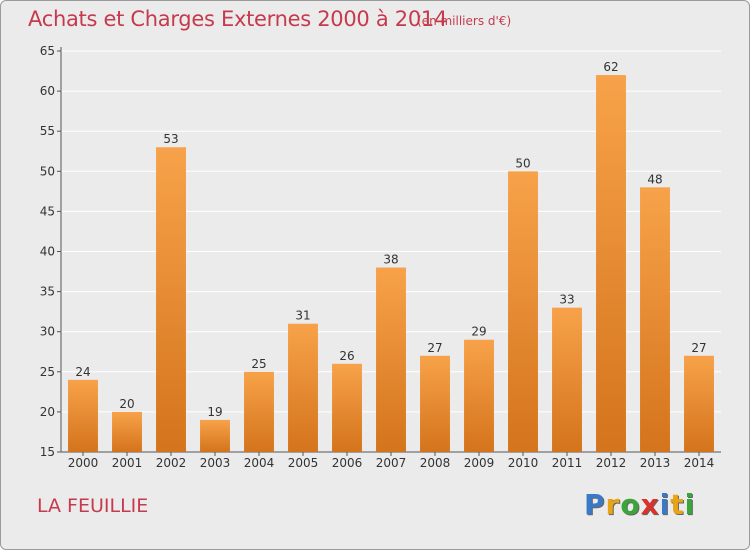 This screenshot has width=750, height=550. What do you see at coordinates (655, 319) in the screenshot?
I see `bar-2013` at bounding box center [655, 319].